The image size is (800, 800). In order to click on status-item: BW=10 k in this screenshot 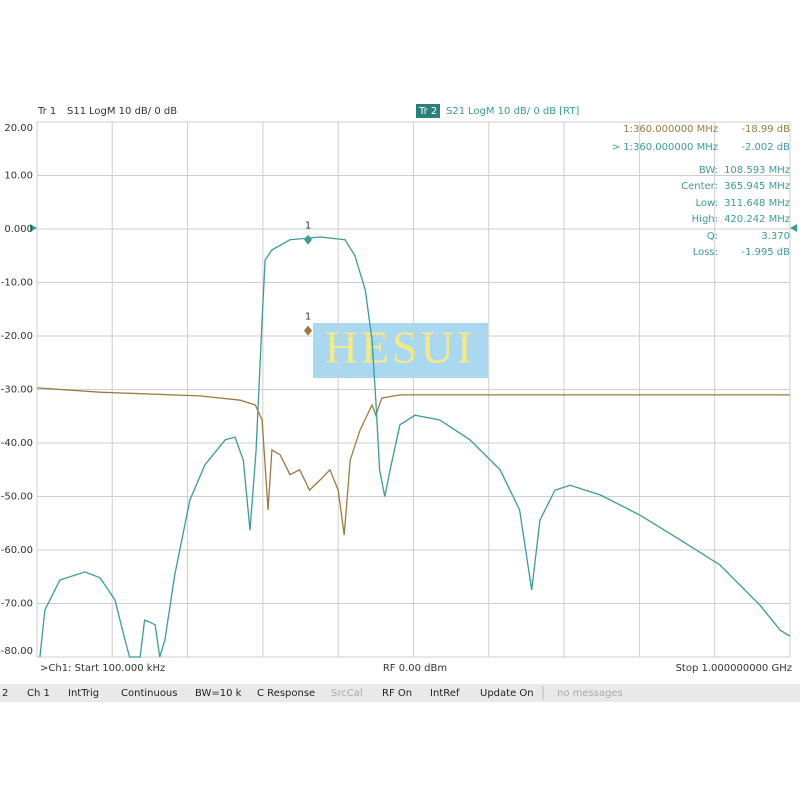, I will do `click(218, 693)`.